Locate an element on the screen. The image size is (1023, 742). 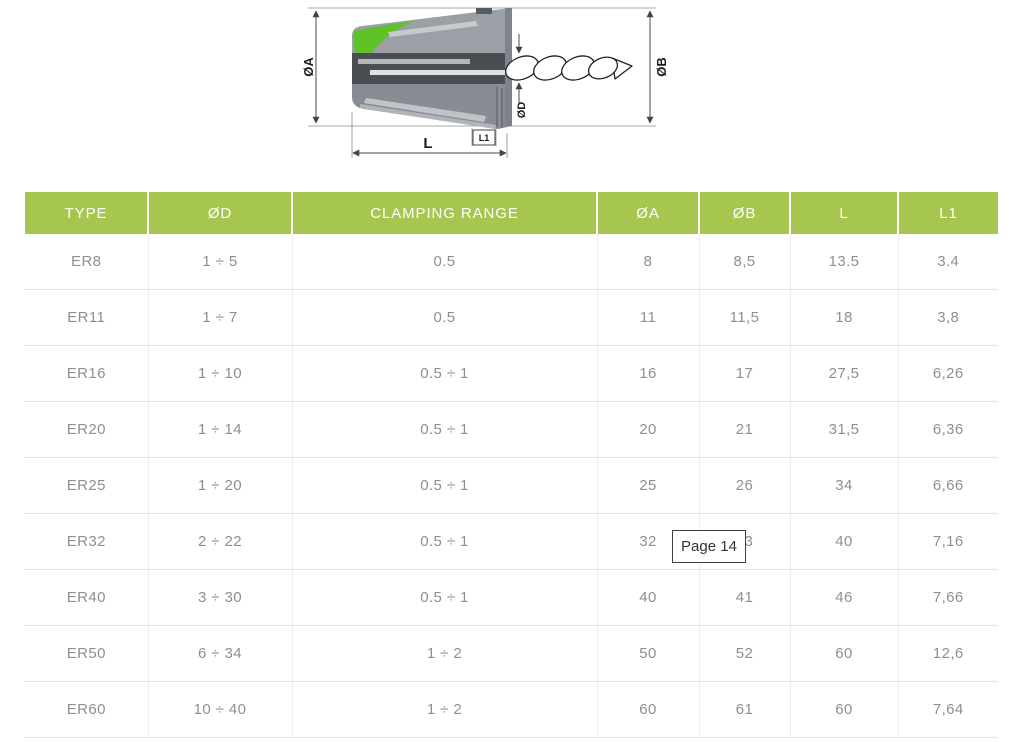
column-header: CLAMPING RANGE is located at coordinates (444, 213).